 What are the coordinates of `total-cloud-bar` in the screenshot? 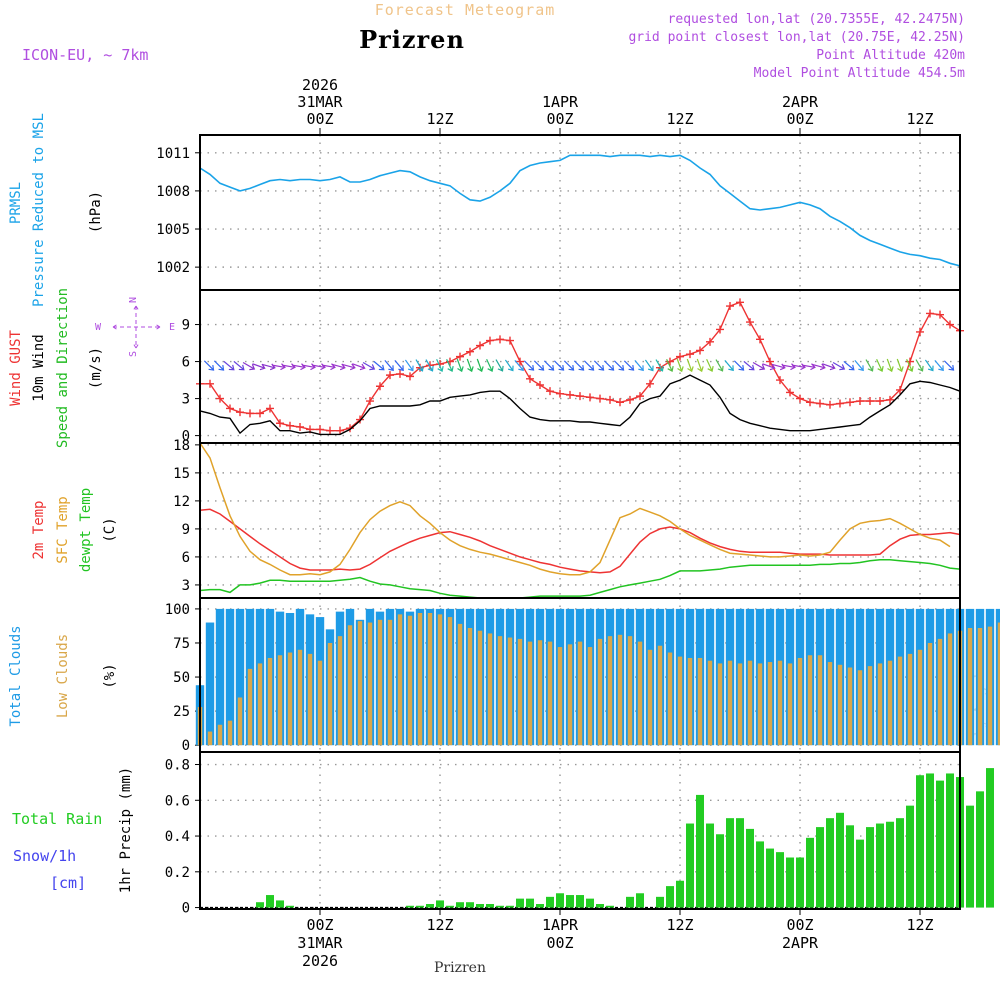 It's located at (210, 684).